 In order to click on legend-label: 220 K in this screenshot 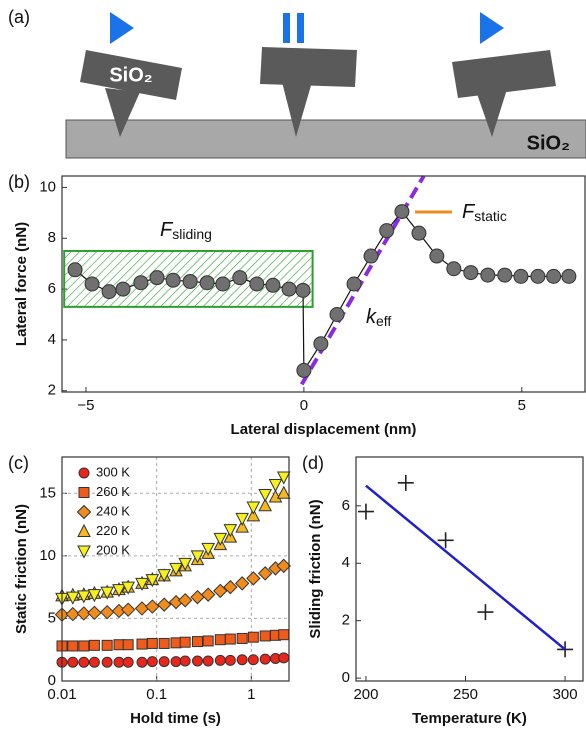, I will do `click(113, 530)`.